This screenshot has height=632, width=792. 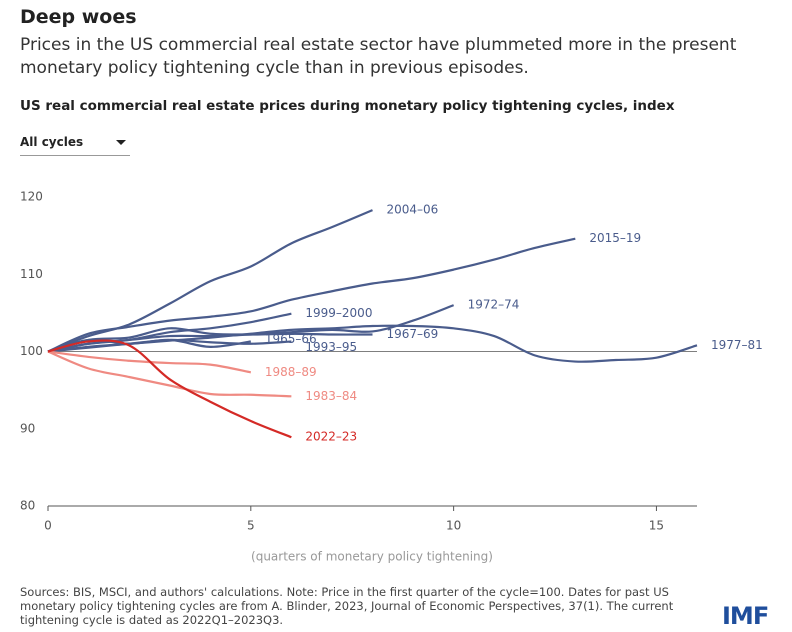 I want to click on logo: IMF, so click(x=745, y=616).